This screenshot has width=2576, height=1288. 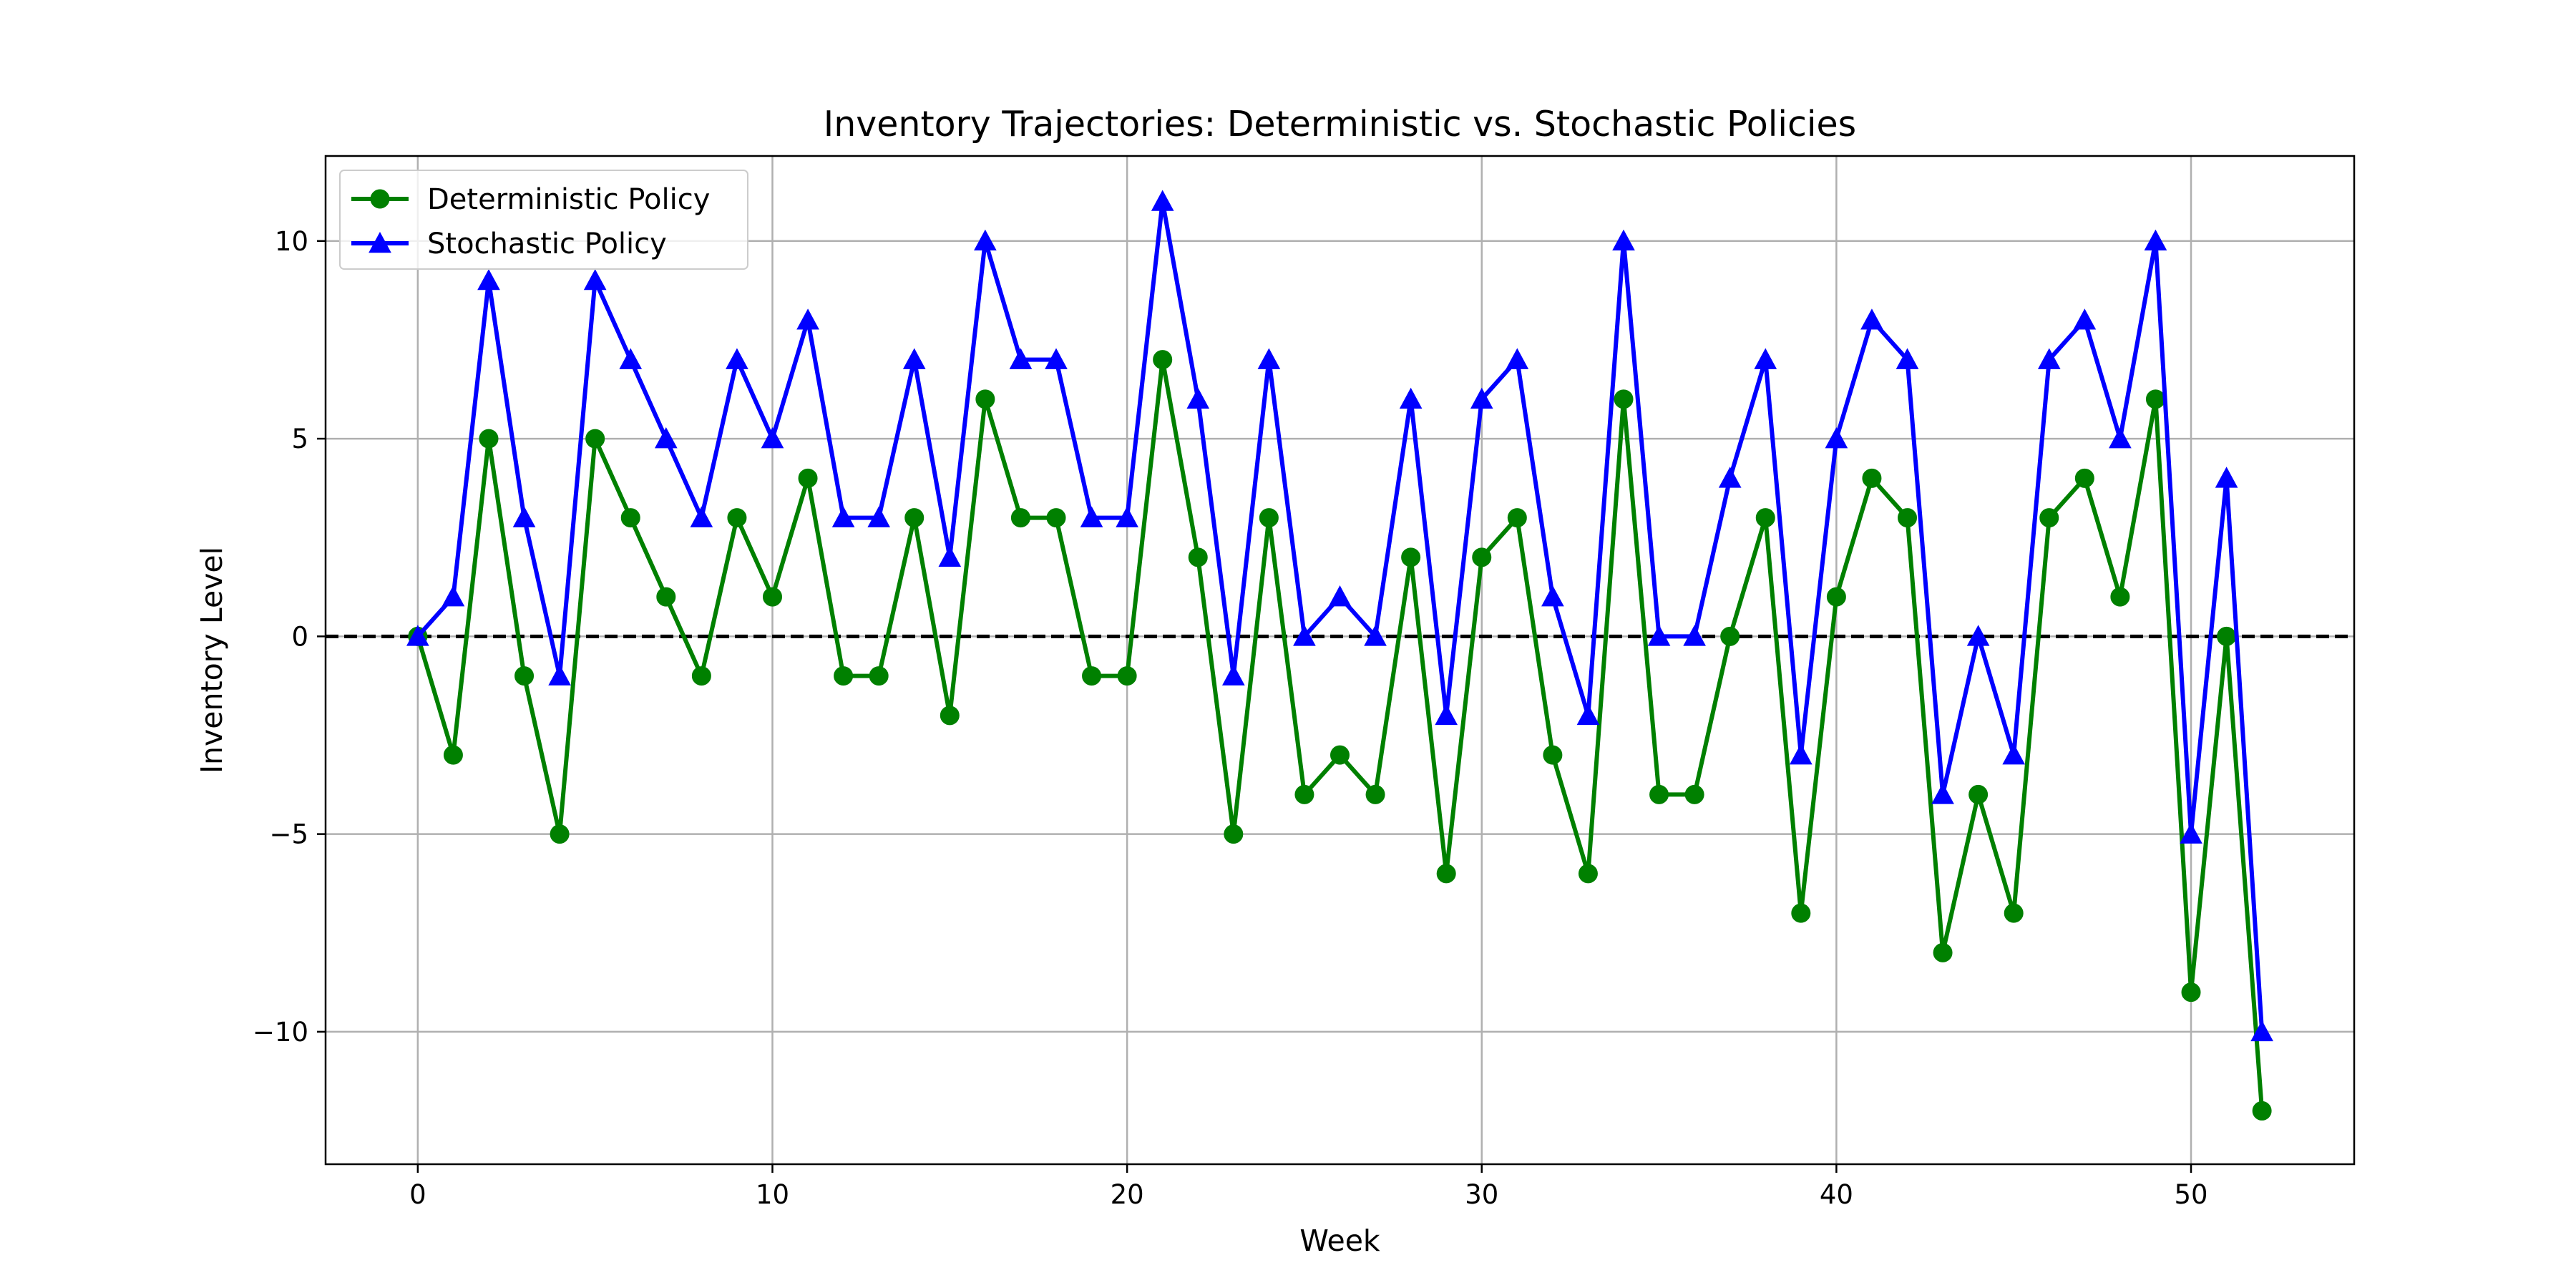 I want to click on y-tick-label: 5, so click(x=299, y=439).